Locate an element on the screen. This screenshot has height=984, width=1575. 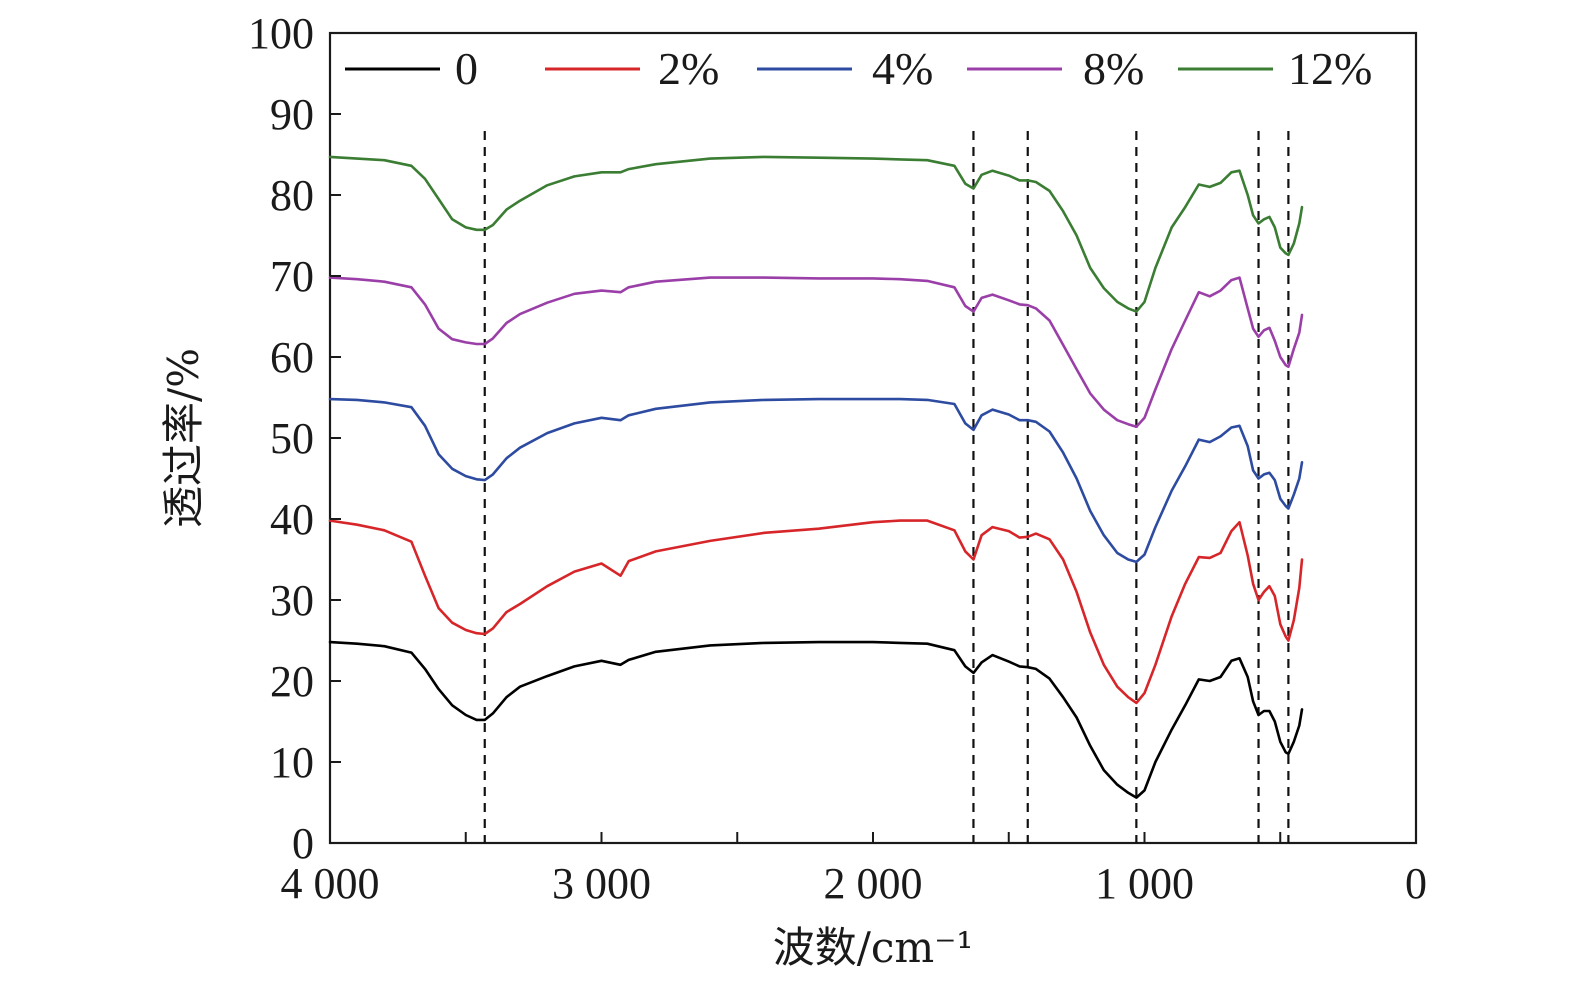
y-tick-label: 50 is located at coordinates (292, 438).